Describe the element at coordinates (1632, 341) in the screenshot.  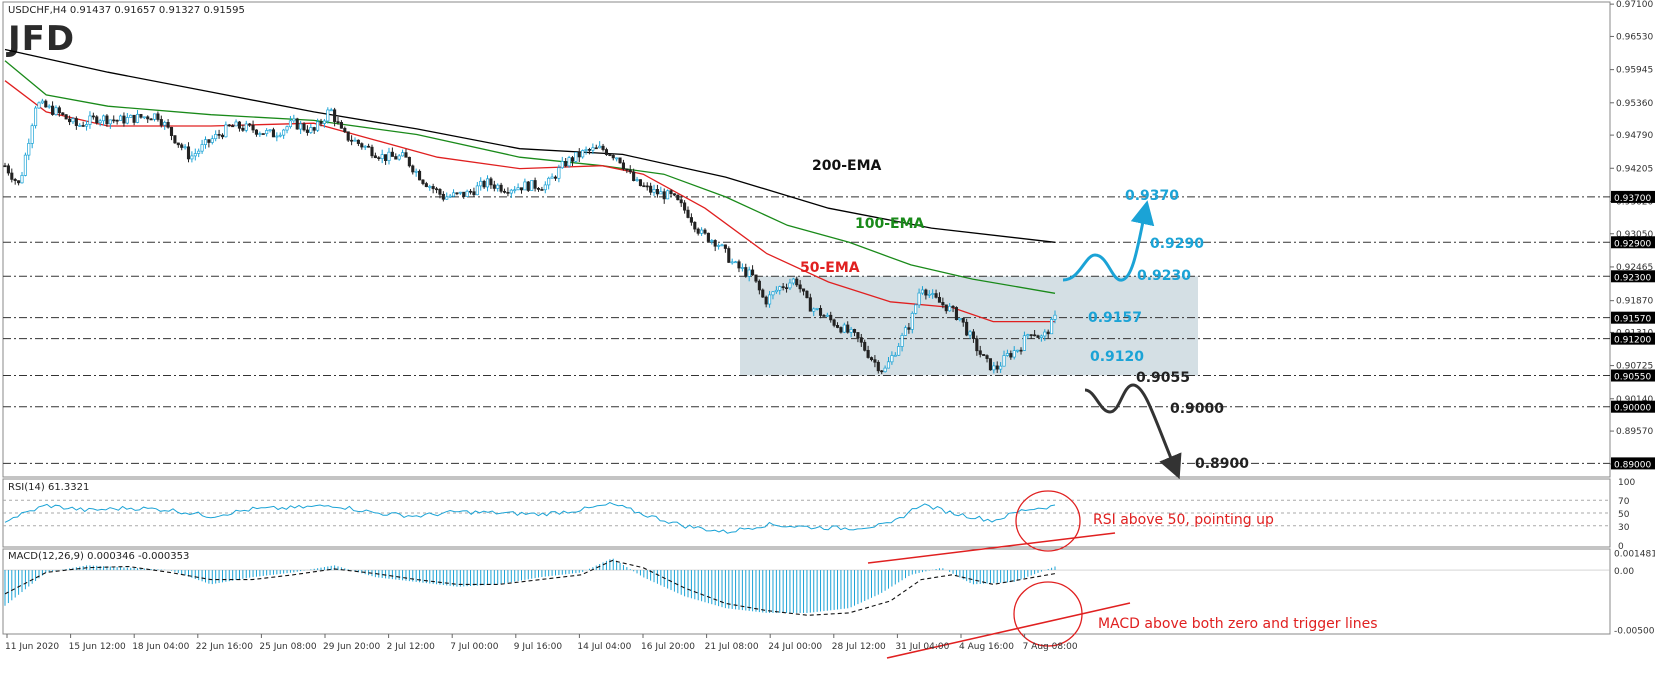
I see `level-price-tag-text: 0.91200` at that location.